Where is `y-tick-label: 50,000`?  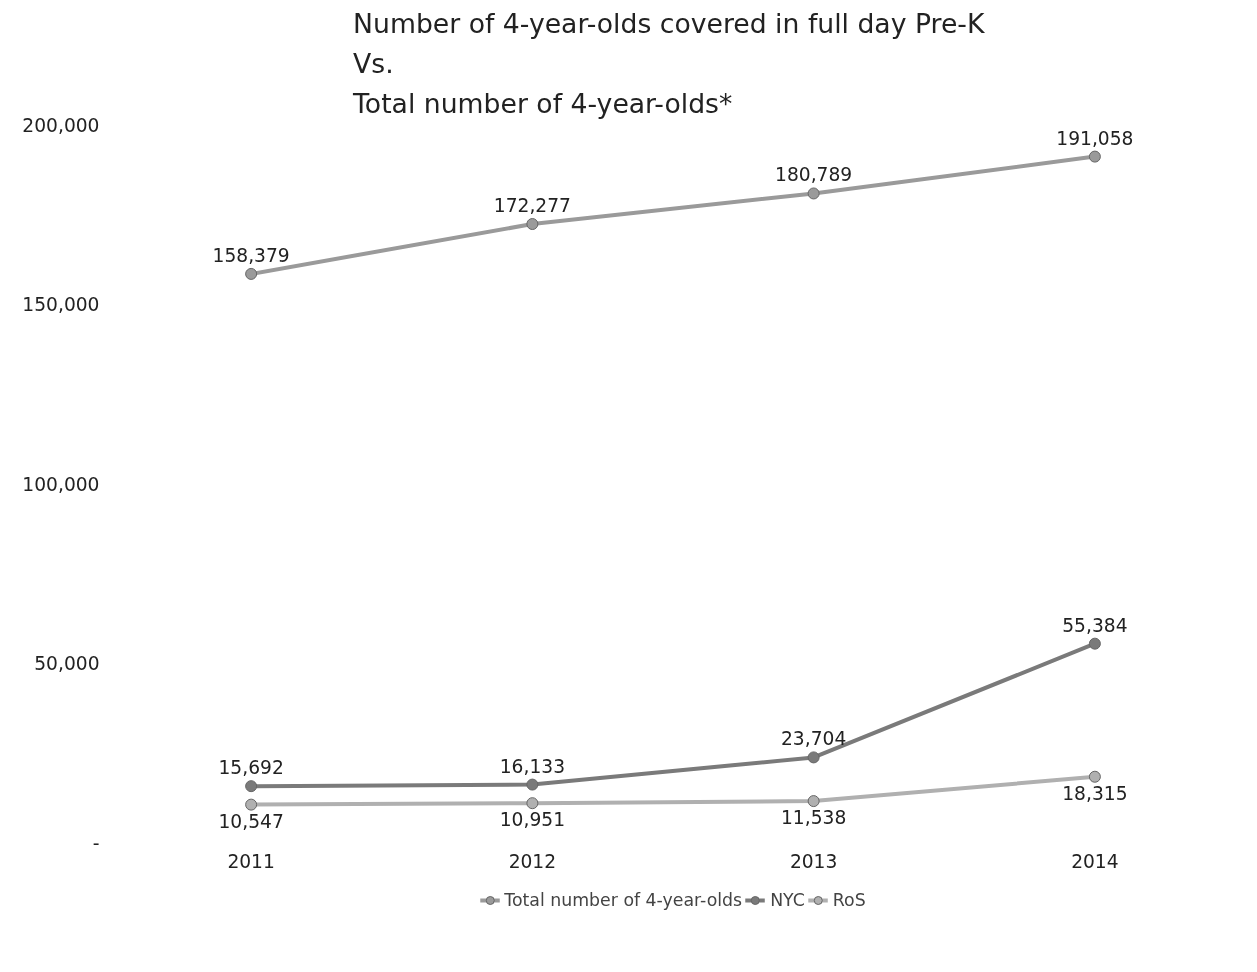 y-tick-label: 50,000 is located at coordinates (67, 663).